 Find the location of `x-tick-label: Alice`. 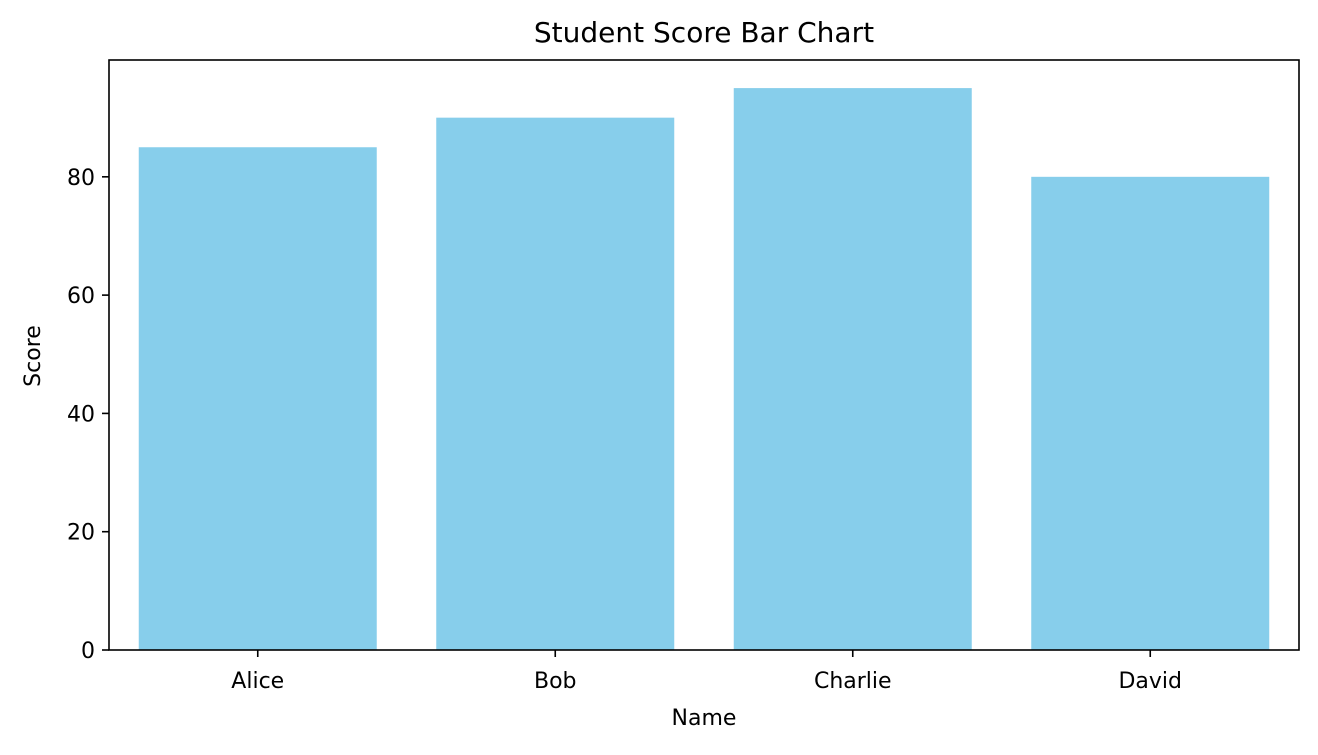

x-tick-label: Alice is located at coordinates (257, 681).